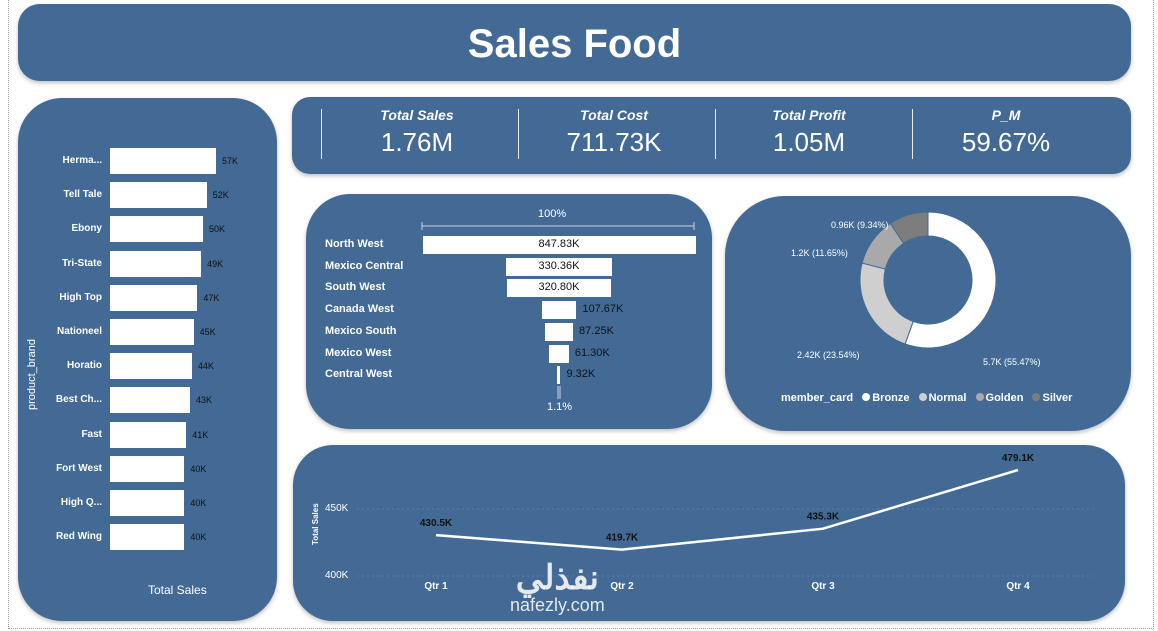  What do you see at coordinates (417, 115) in the screenshot?
I see `kpi-label: Total Sales` at bounding box center [417, 115].